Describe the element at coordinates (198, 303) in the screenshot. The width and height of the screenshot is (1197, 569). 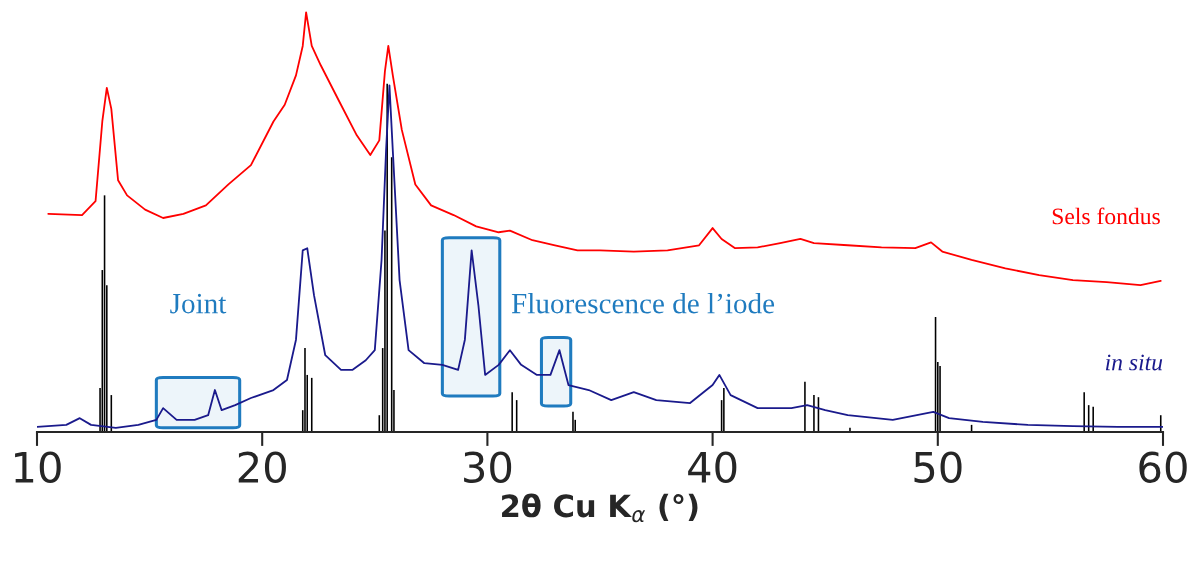
I see `annotation: Joint` at that location.